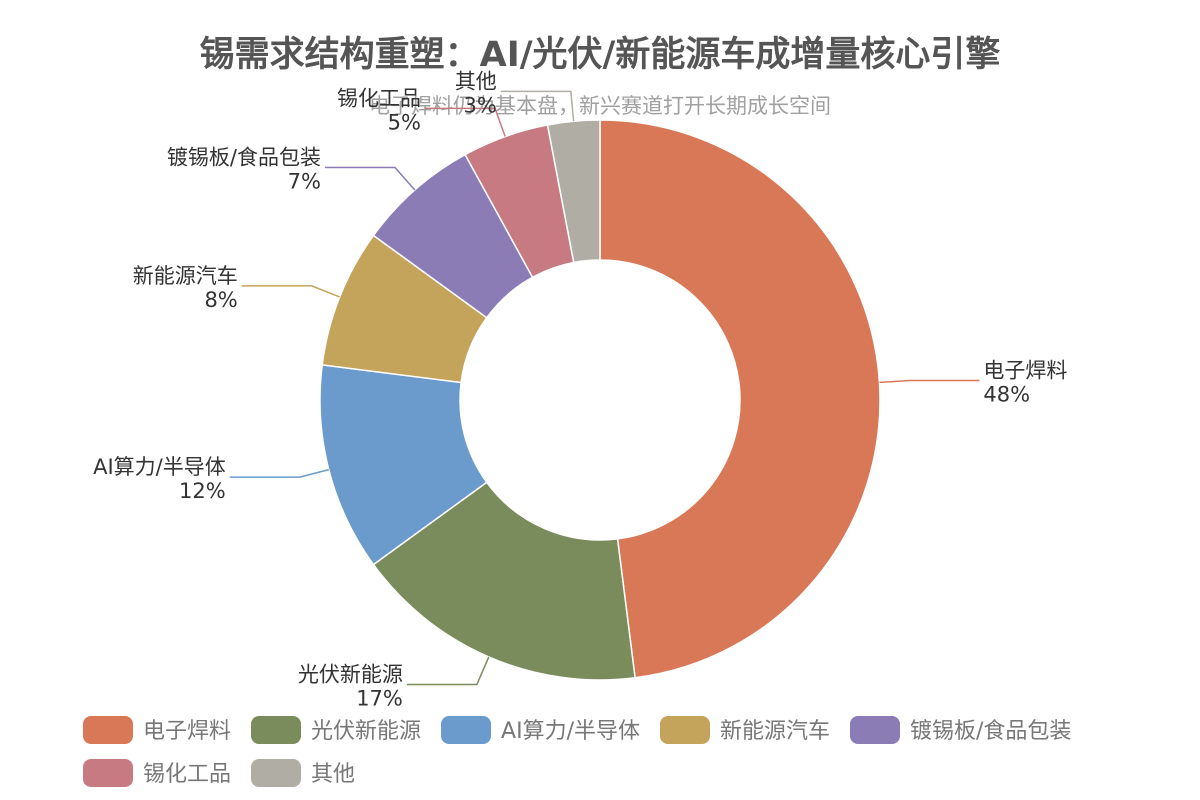 This screenshot has height=800, width=1200. I want to click on slice-label-name-4: 新能源汽车, so click(185, 276).